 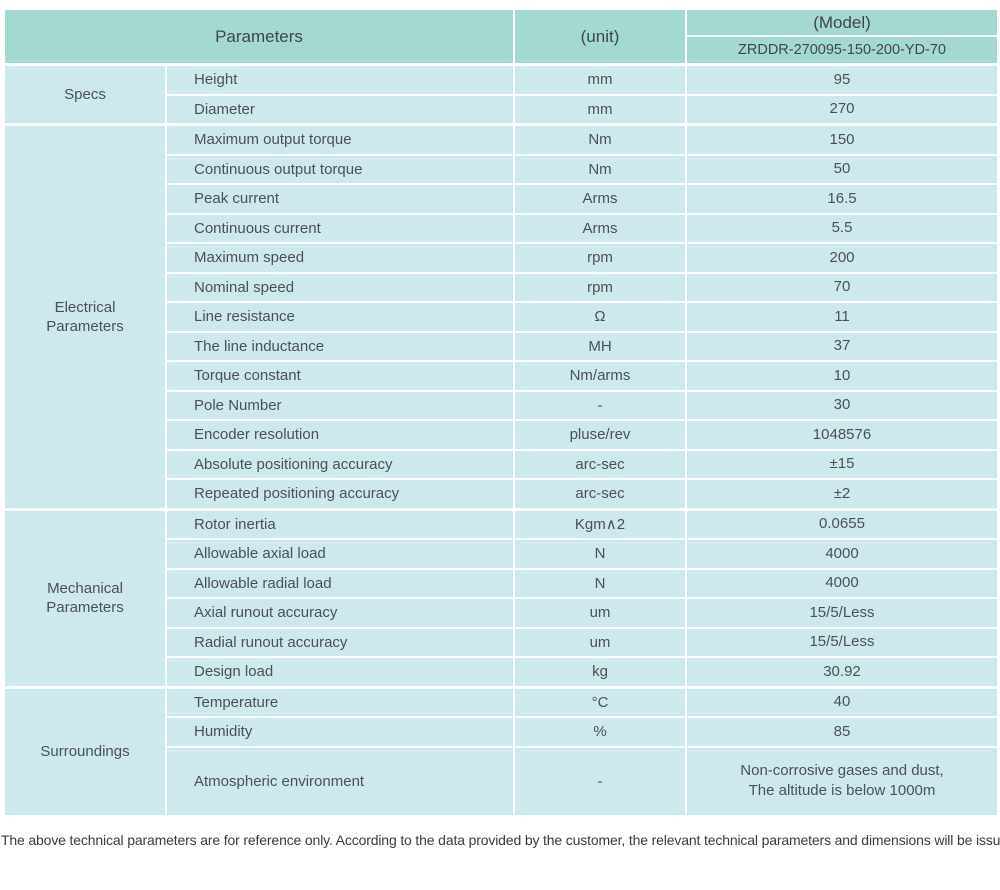 What do you see at coordinates (340, 405) in the screenshot?
I see `param-cell: Pole Number` at bounding box center [340, 405].